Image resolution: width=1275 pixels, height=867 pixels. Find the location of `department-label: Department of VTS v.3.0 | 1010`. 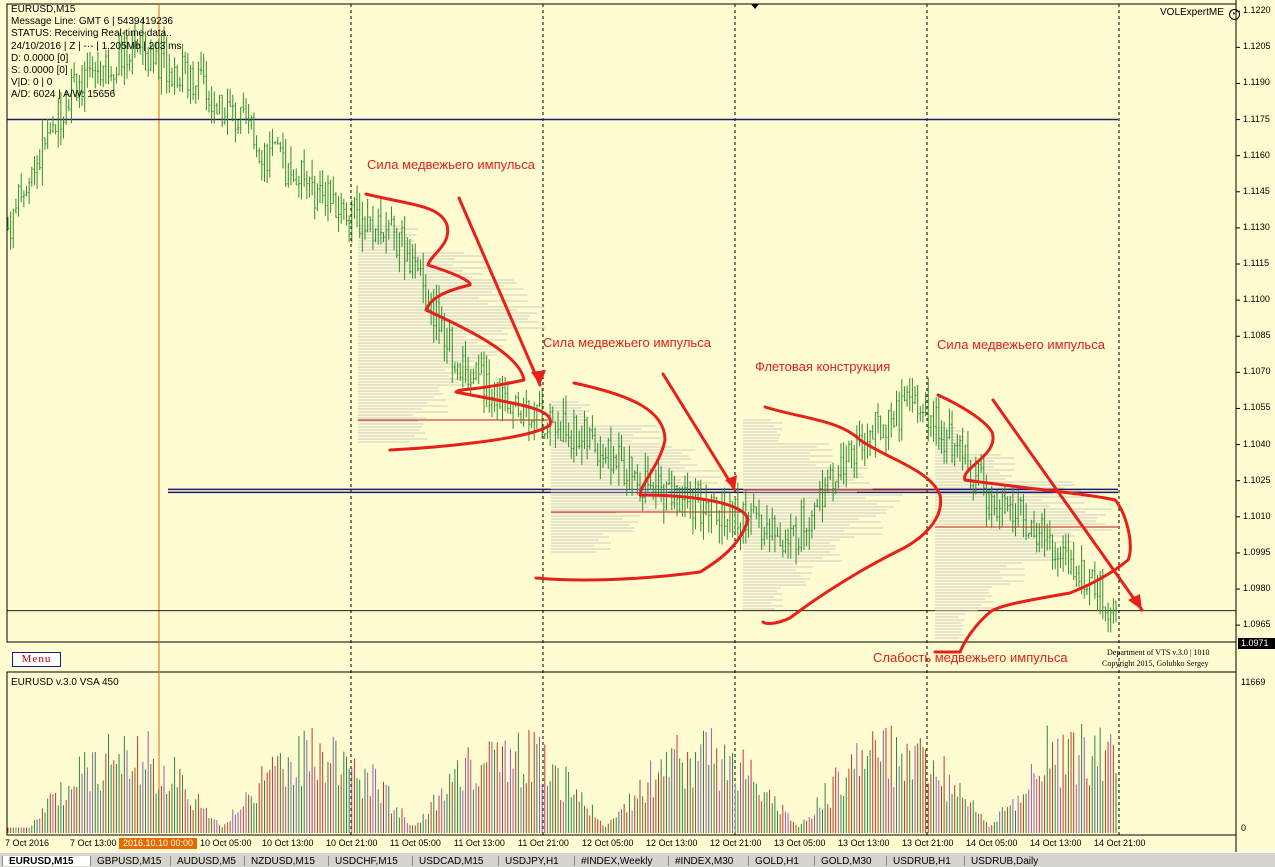

department-label: Department of VTS v.3.0 | 1010 is located at coordinates (1158, 652).